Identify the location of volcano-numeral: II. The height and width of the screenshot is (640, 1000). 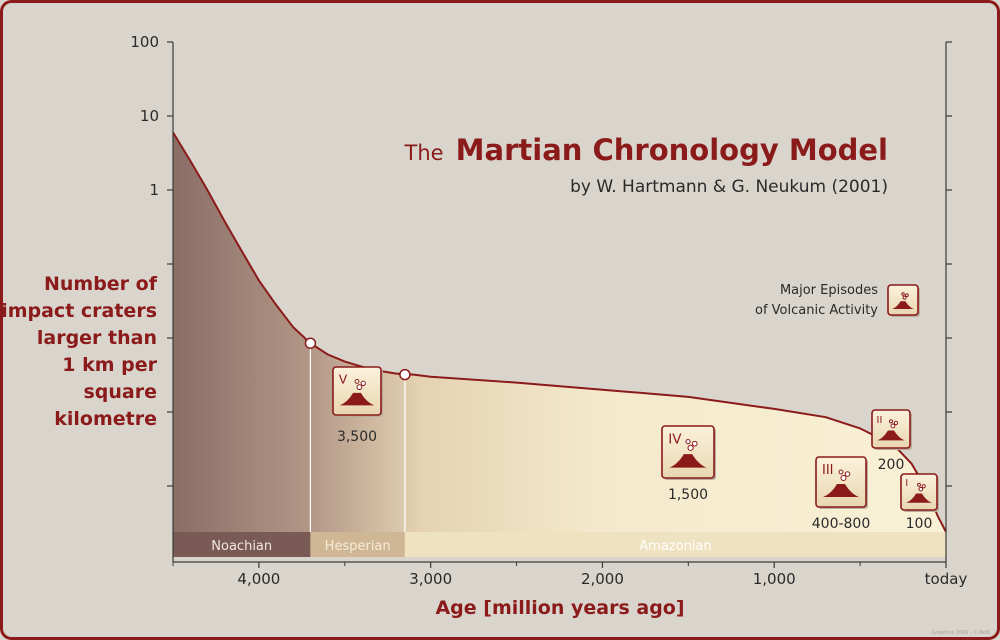
(880, 420).